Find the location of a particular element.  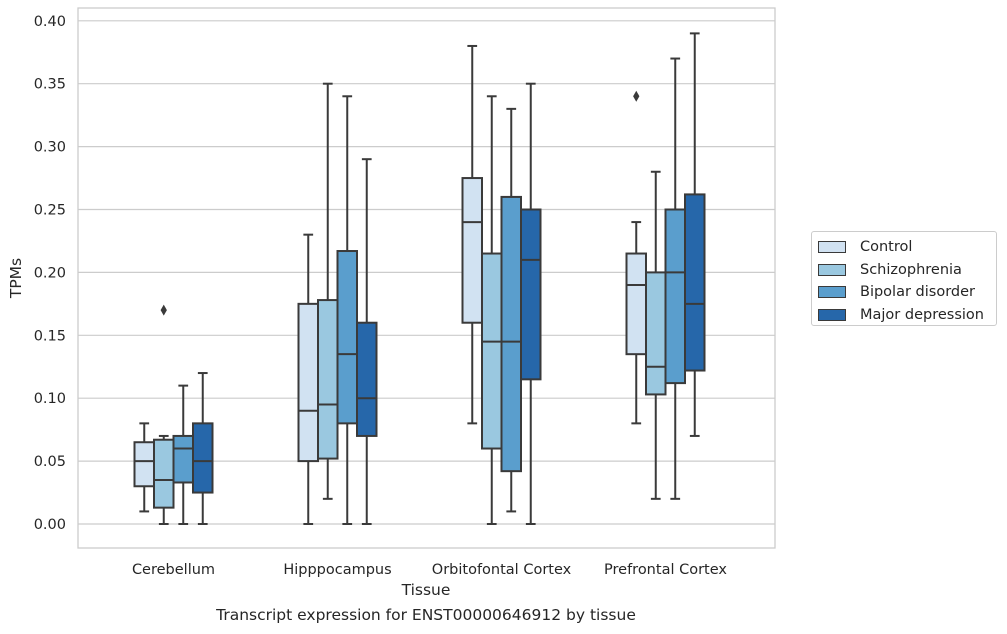

legend-label: Major depression is located at coordinates (922, 314).